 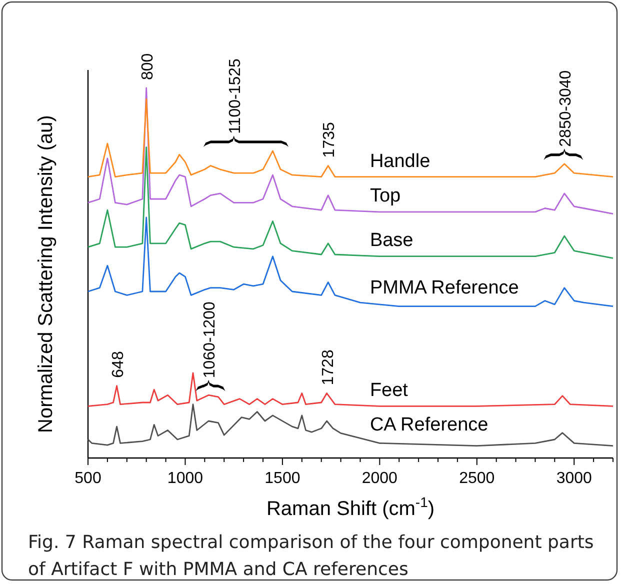 What do you see at coordinates (400, 161) in the screenshot?
I see `series-label: Handle` at bounding box center [400, 161].